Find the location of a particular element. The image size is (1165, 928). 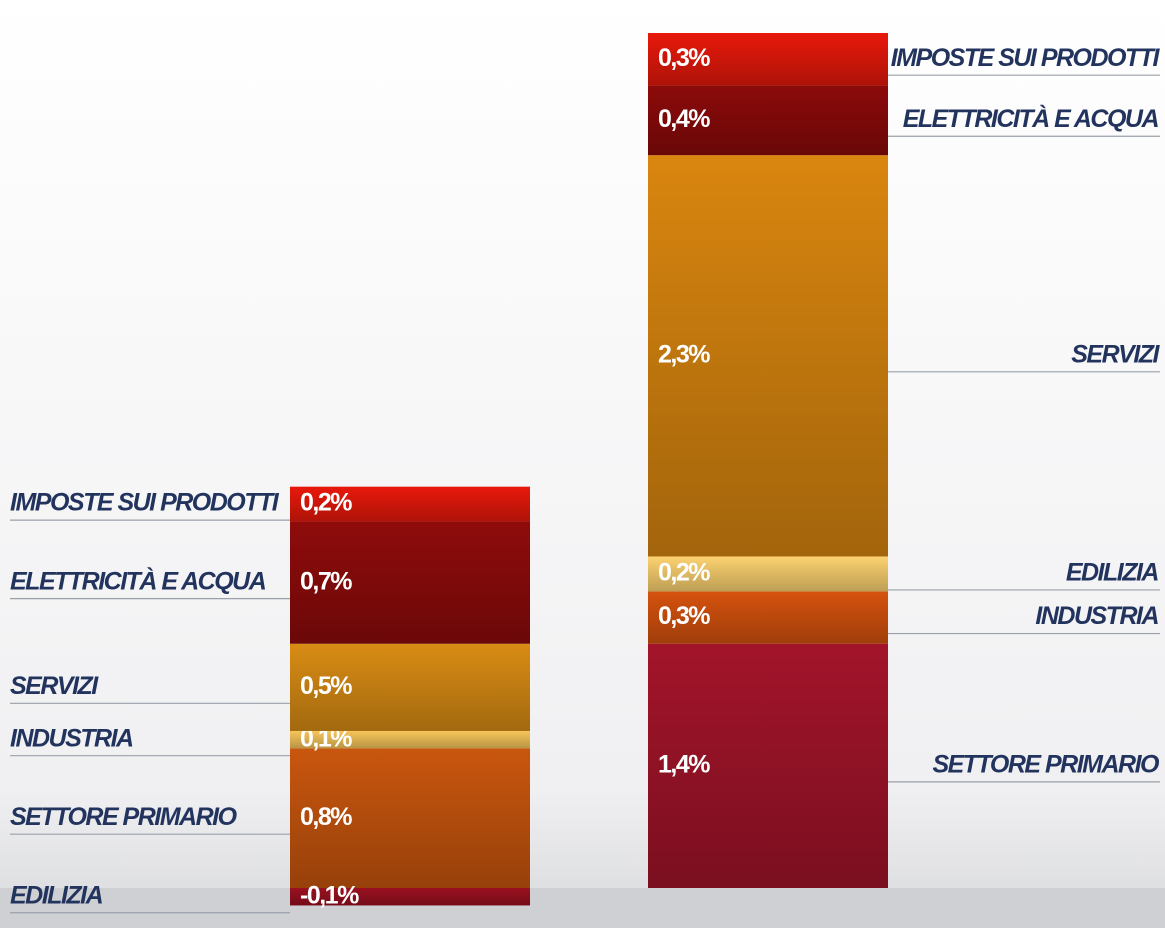

value-label: 1,4% is located at coordinates (684, 764).